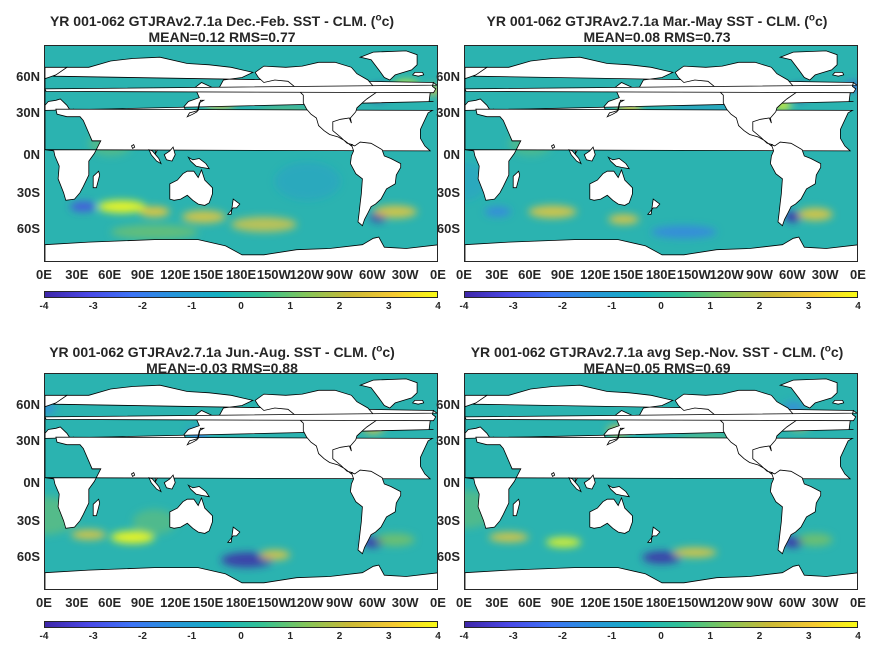 The height and width of the screenshot is (656, 875). I want to click on sst-map, so click(241, 481).